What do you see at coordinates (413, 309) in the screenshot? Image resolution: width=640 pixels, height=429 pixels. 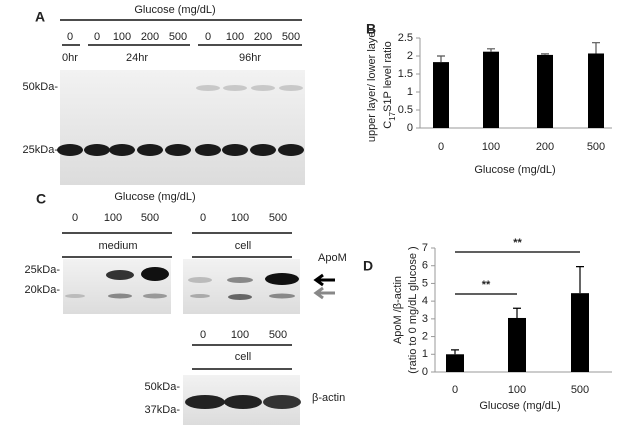 I see `y-axis-label: (ratio to 0 mg/dL glucose )` at bounding box center [413, 309].